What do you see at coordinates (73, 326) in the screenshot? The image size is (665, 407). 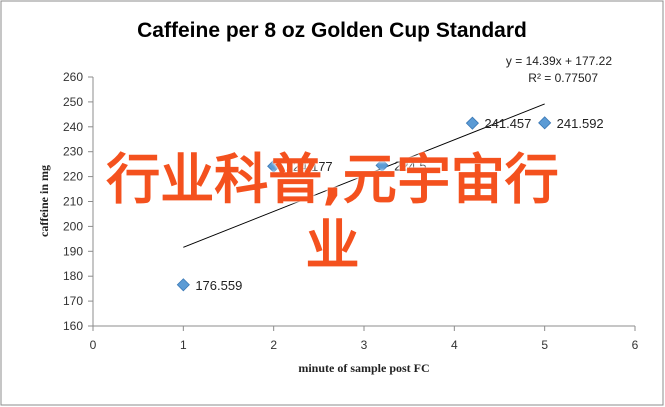 I see `y-tick-label: 160` at bounding box center [73, 326].